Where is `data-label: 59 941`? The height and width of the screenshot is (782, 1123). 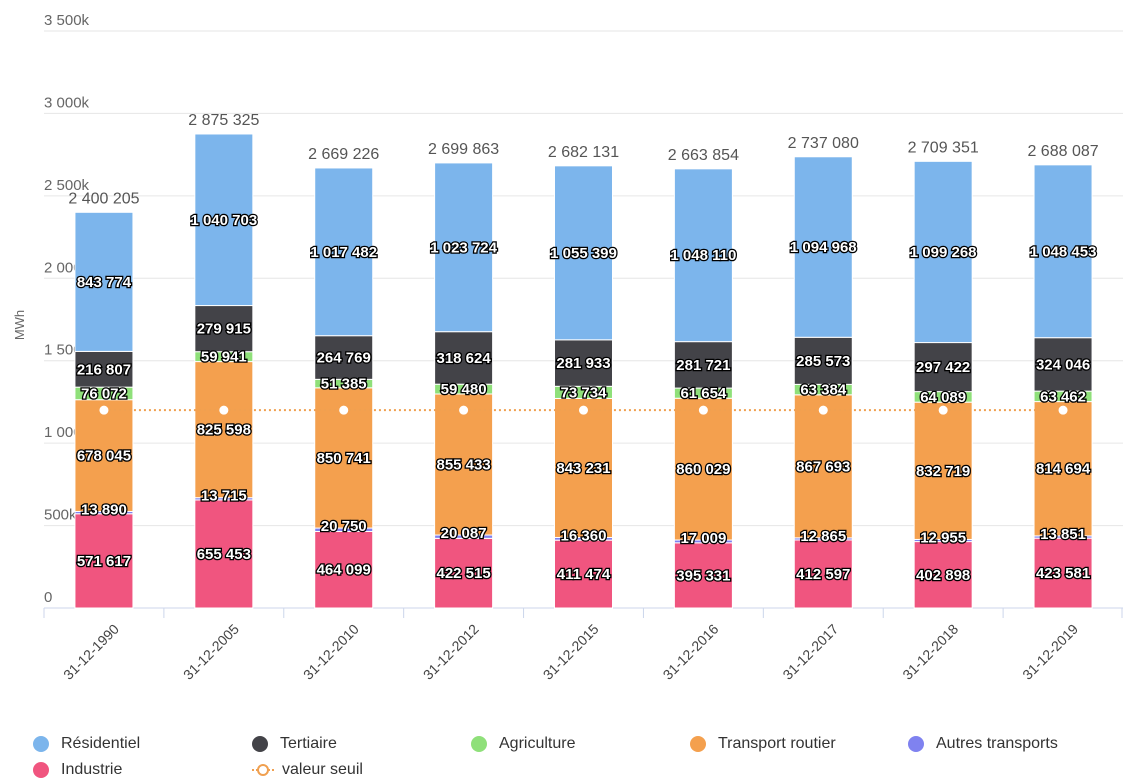
data-label: 59 941 is located at coordinates (224, 357).